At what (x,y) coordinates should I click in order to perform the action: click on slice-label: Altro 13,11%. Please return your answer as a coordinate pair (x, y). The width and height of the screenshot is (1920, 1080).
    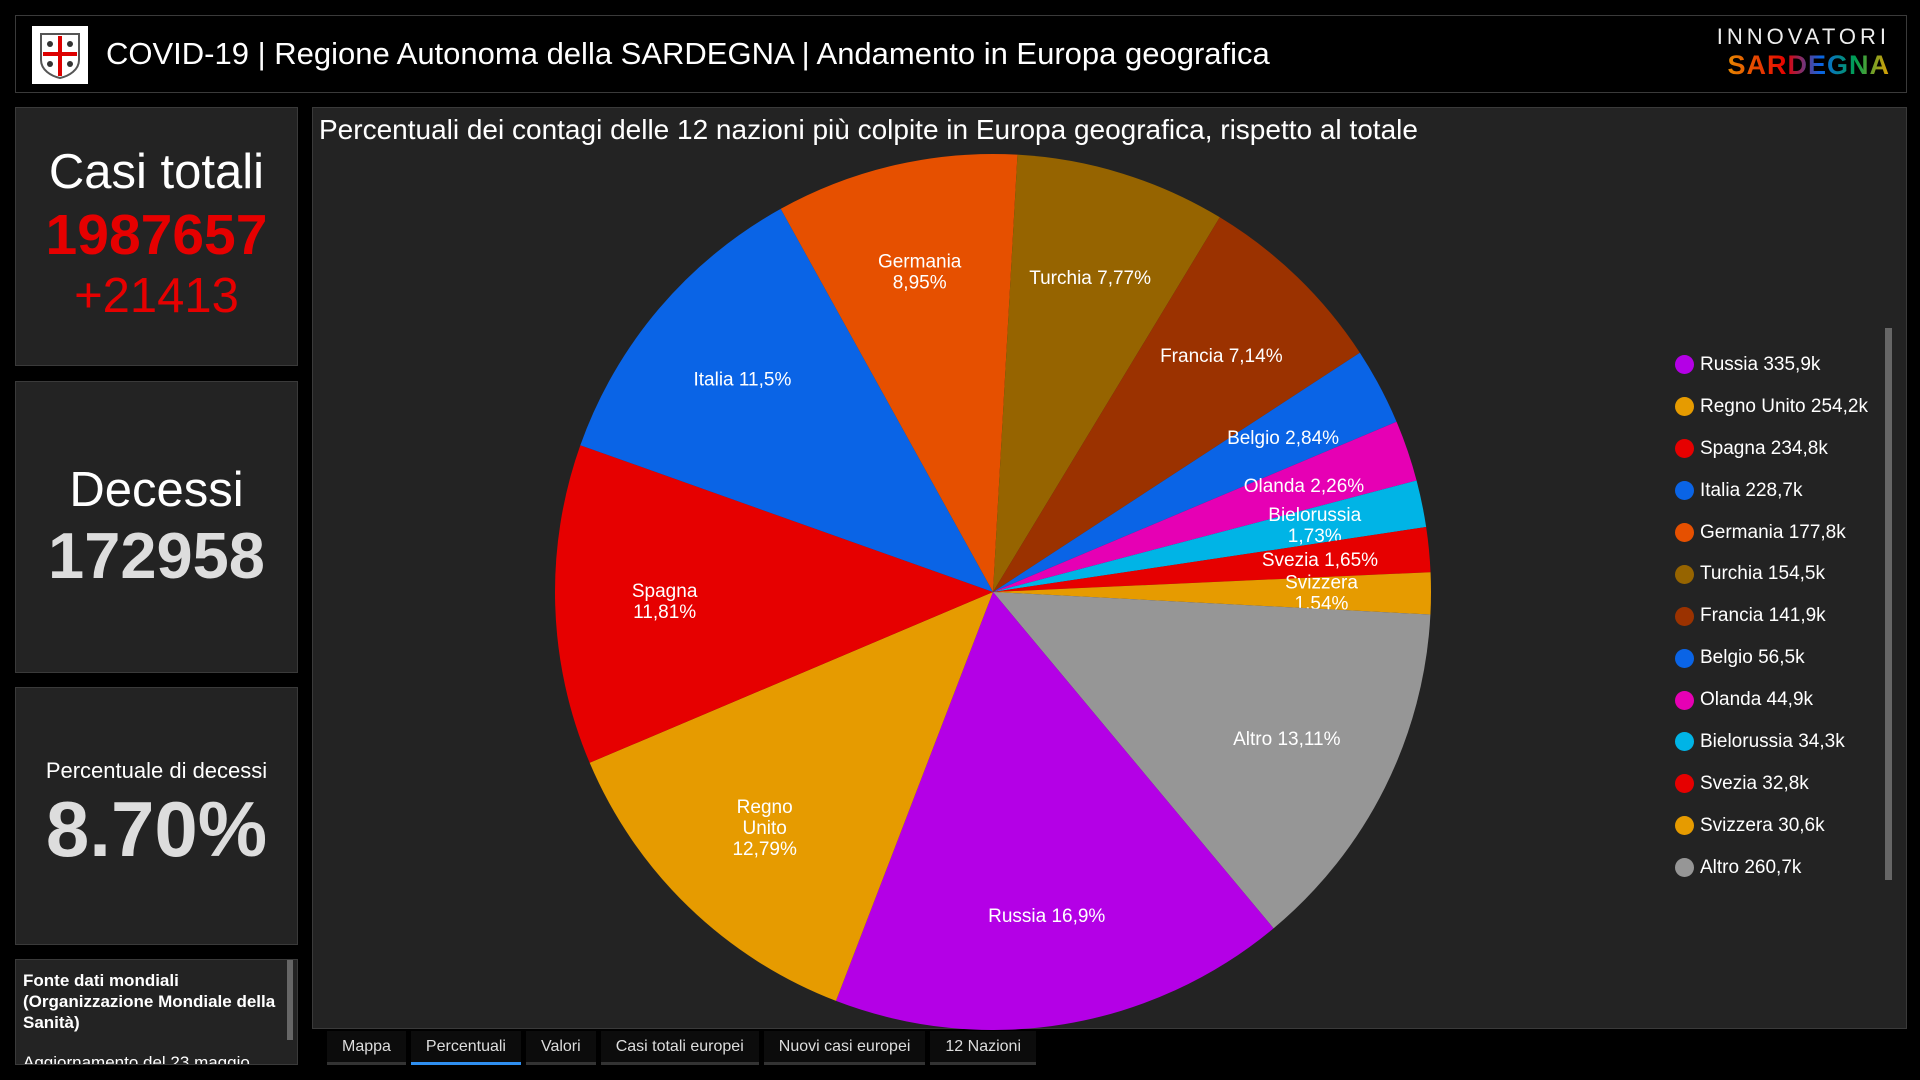
    Looking at the image, I should click on (1286, 739).